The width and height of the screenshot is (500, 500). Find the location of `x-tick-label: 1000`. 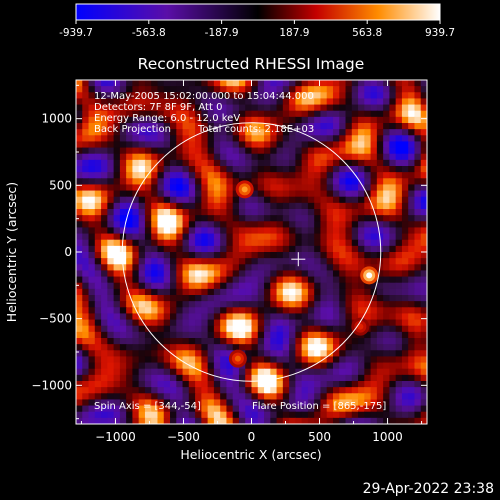

x-tick-label: 1000 is located at coordinates (387, 437).